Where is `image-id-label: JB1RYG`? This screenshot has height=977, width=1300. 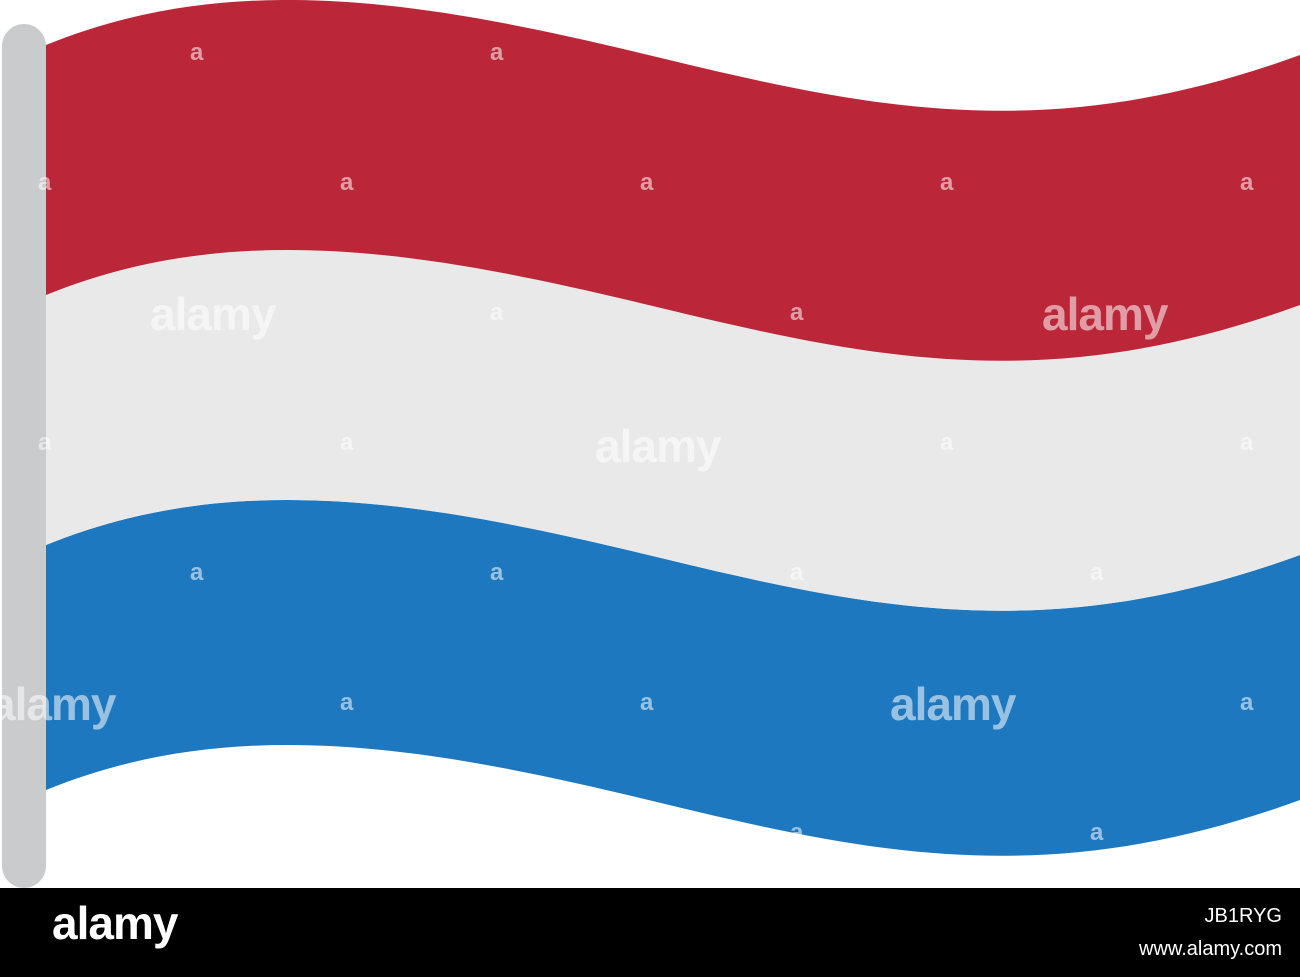 image-id-label: JB1RYG is located at coordinates (1243, 916).